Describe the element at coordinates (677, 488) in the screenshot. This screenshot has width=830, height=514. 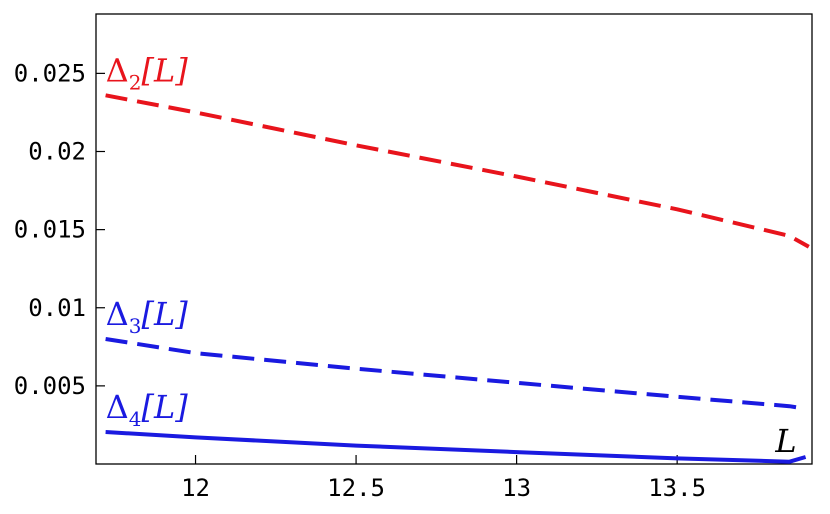
I see `x-tick-label: 13.5` at that location.